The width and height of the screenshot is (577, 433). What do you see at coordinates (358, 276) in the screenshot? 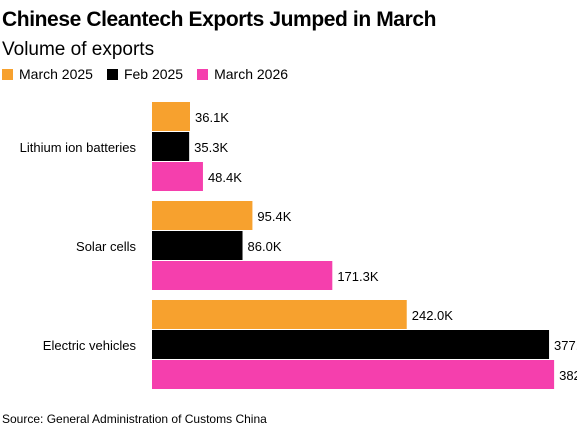
I see `data-label-solar-cells-march-2026: 171.3K` at bounding box center [358, 276].